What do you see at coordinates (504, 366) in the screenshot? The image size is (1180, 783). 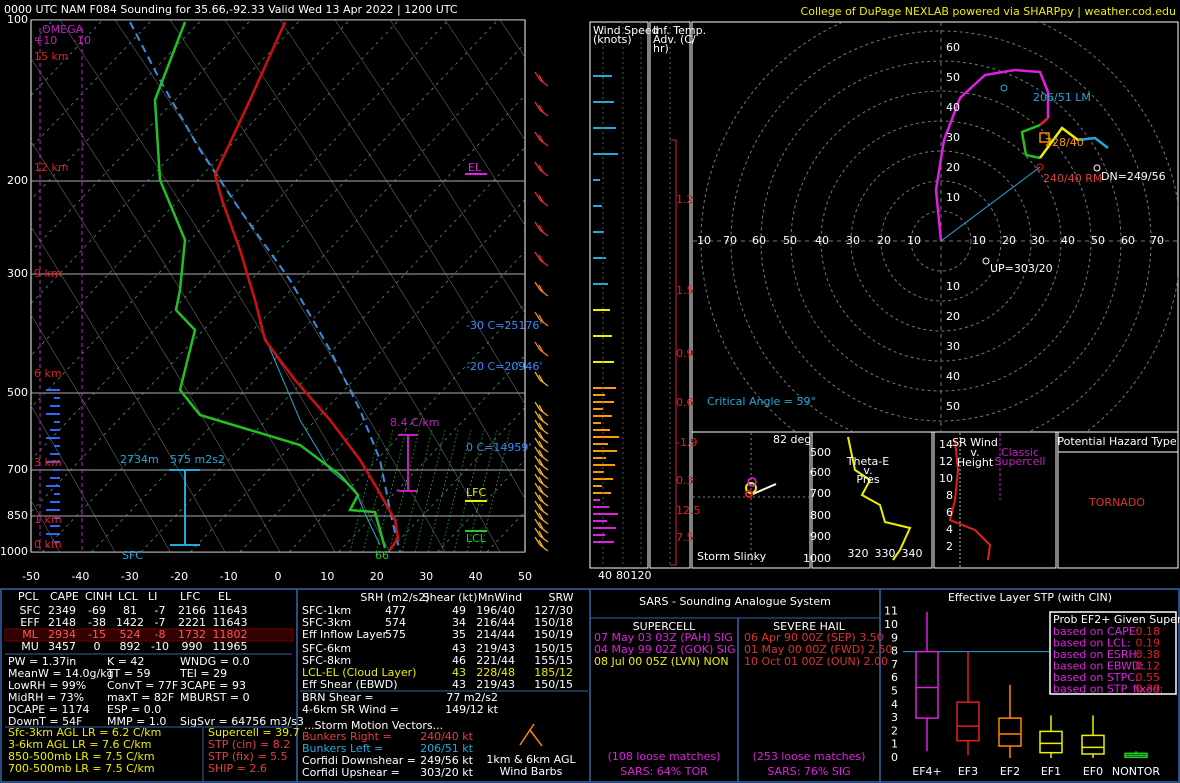 I see `isotherm-height: -20 C=20946'` at bounding box center [504, 366].